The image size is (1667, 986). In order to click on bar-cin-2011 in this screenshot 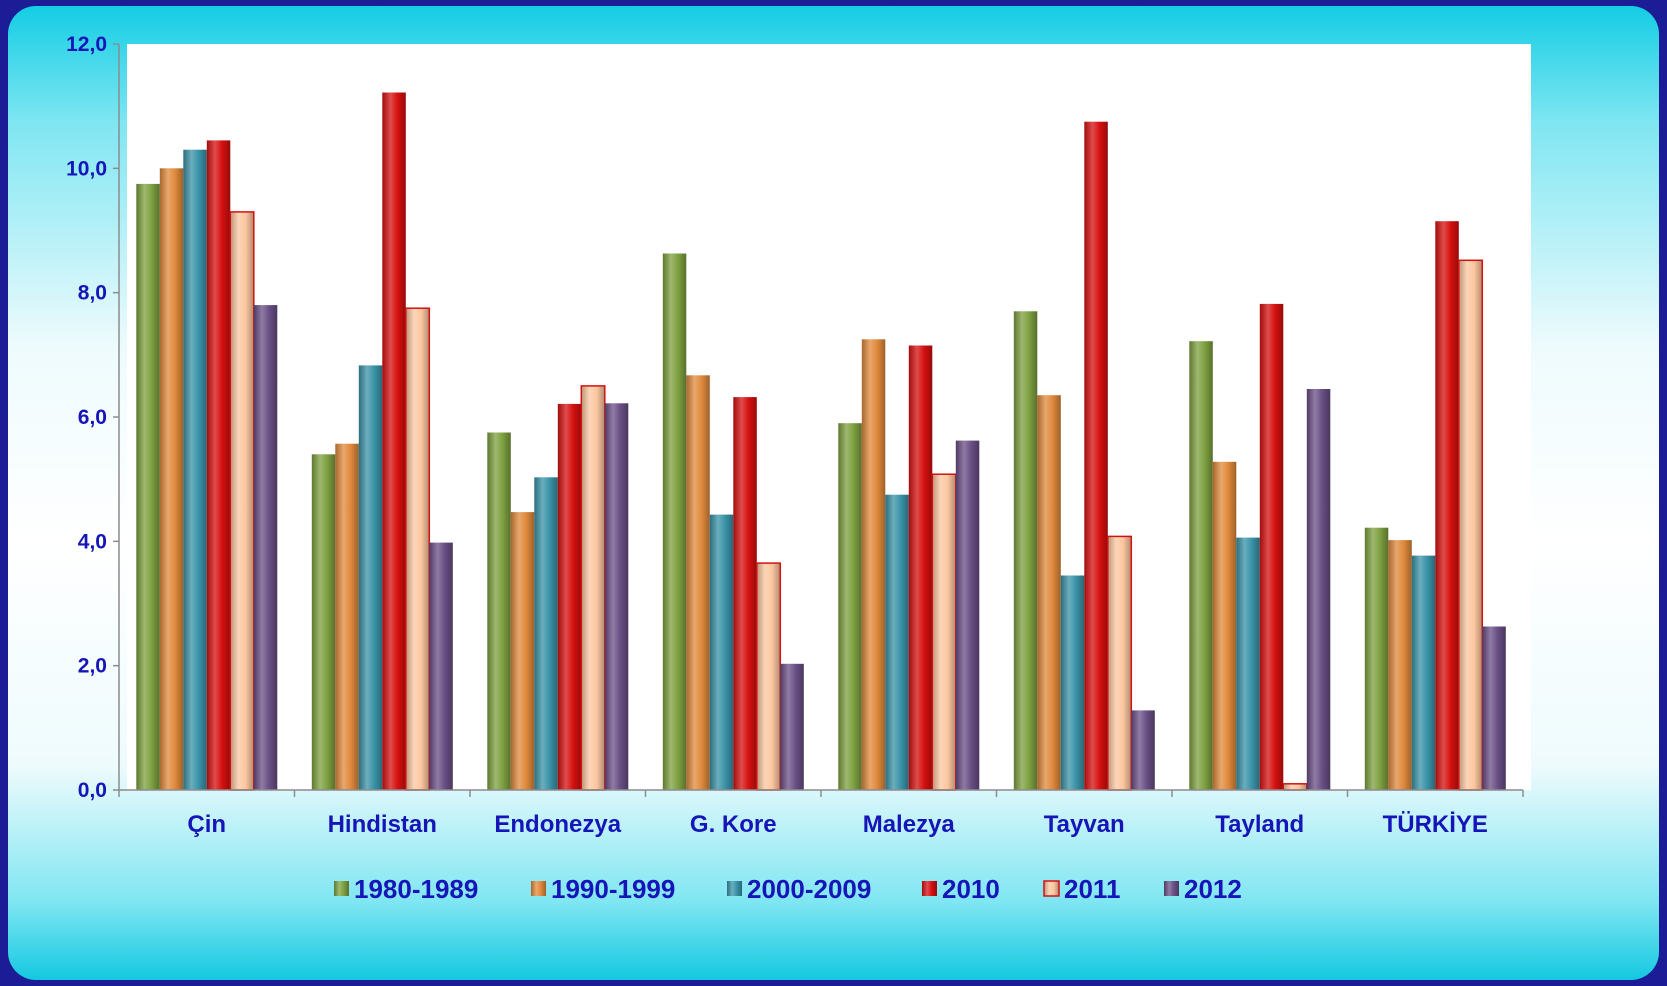, I will do `click(242, 501)`.